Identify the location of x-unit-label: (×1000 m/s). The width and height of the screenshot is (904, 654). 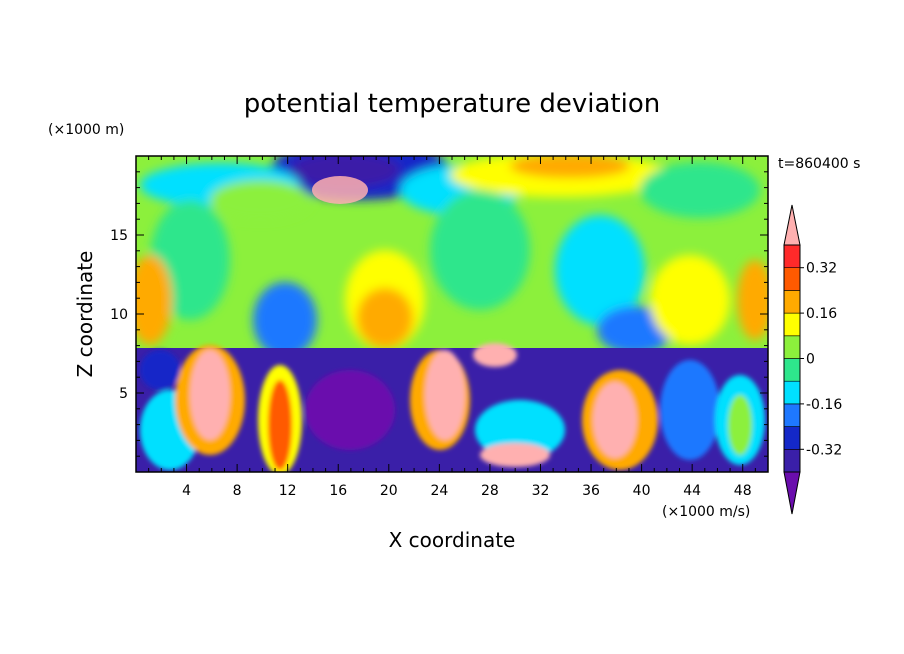
(706, 512).